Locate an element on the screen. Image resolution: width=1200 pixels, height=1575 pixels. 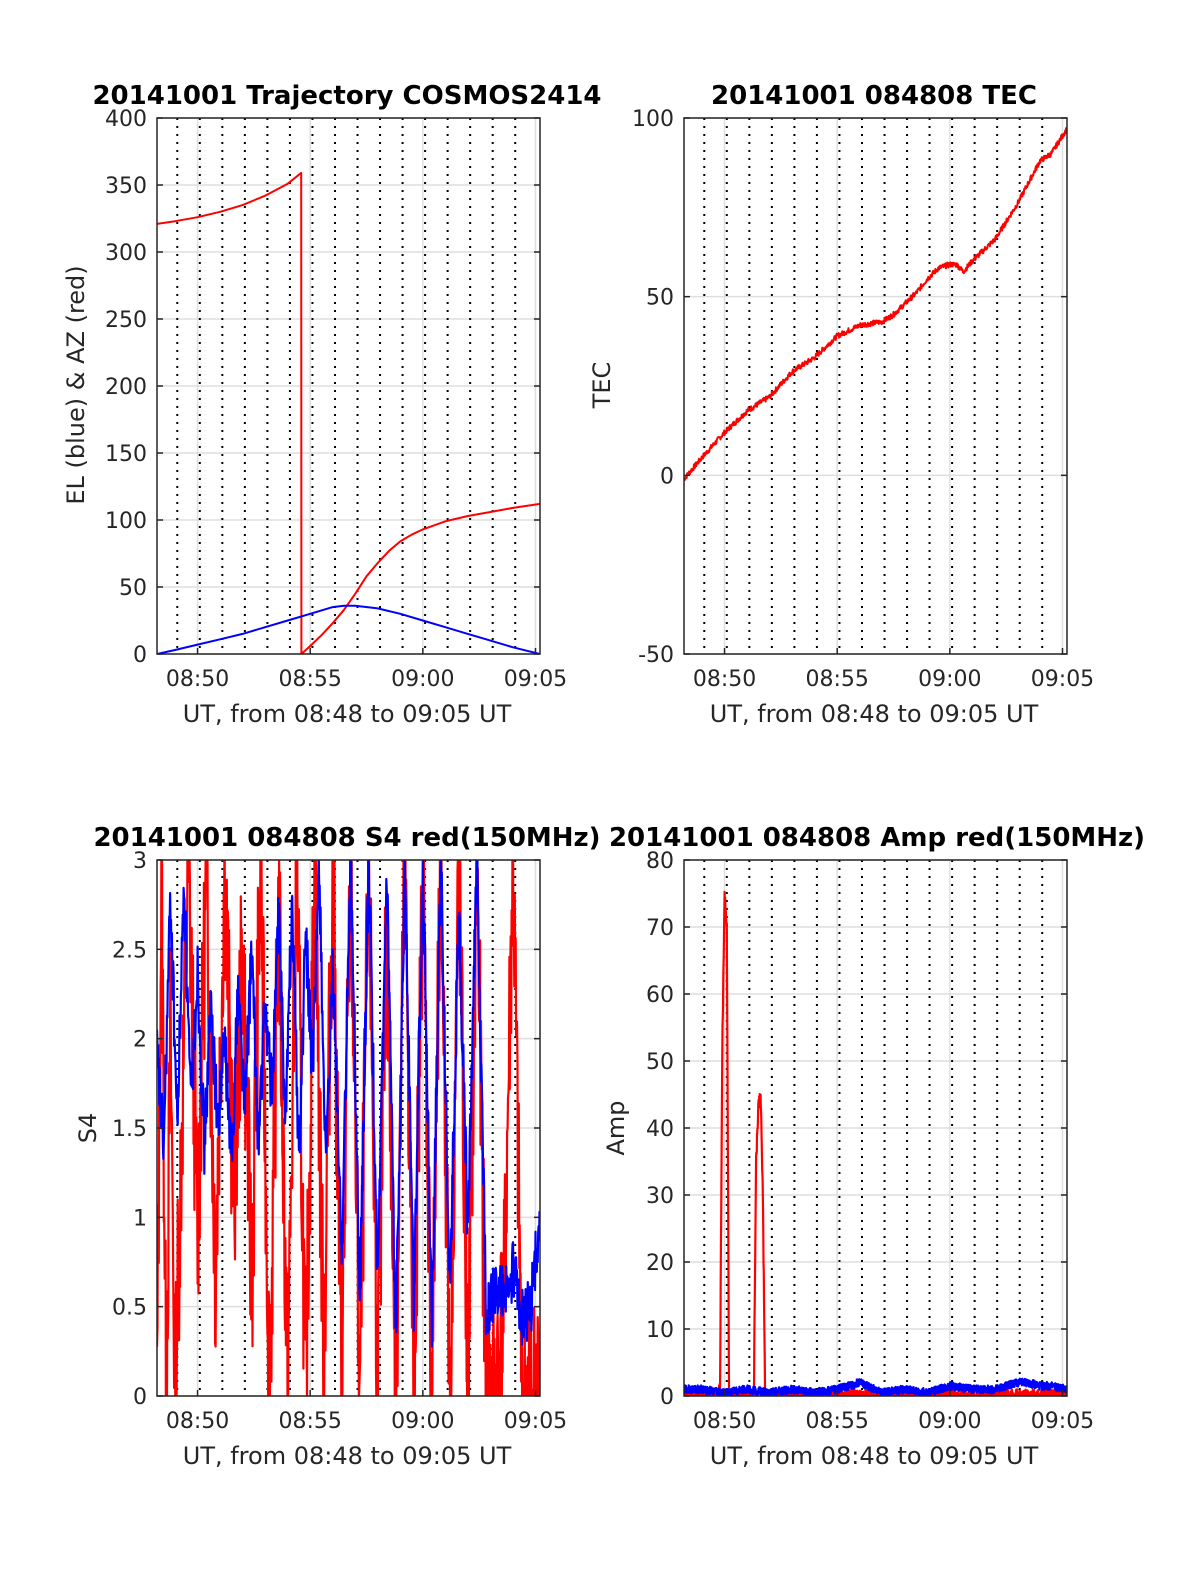
y-tick-label: 150 is located at coordinates (126, 454).